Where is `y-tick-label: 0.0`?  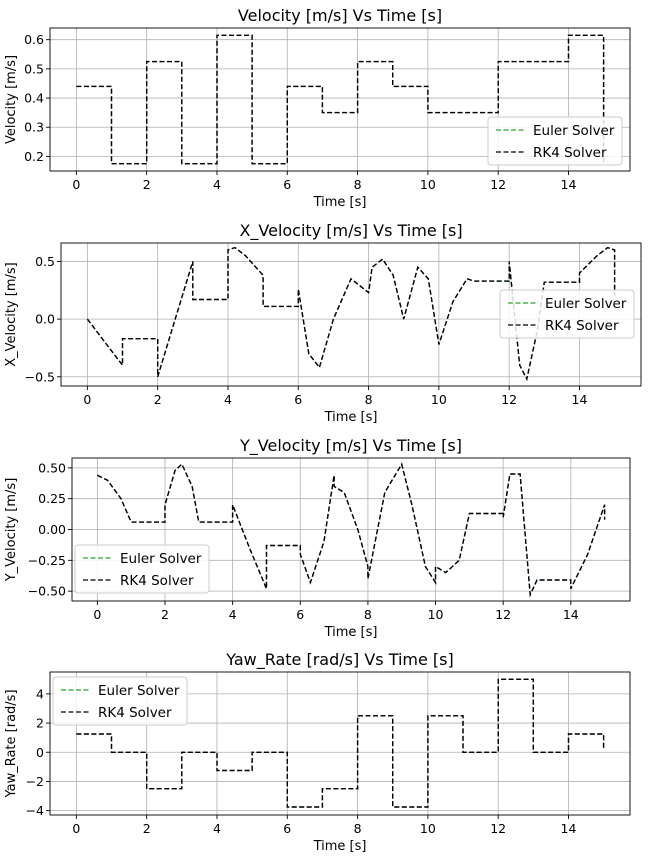 y-tick-label: 0.0 is located at coordinates (45, 319).